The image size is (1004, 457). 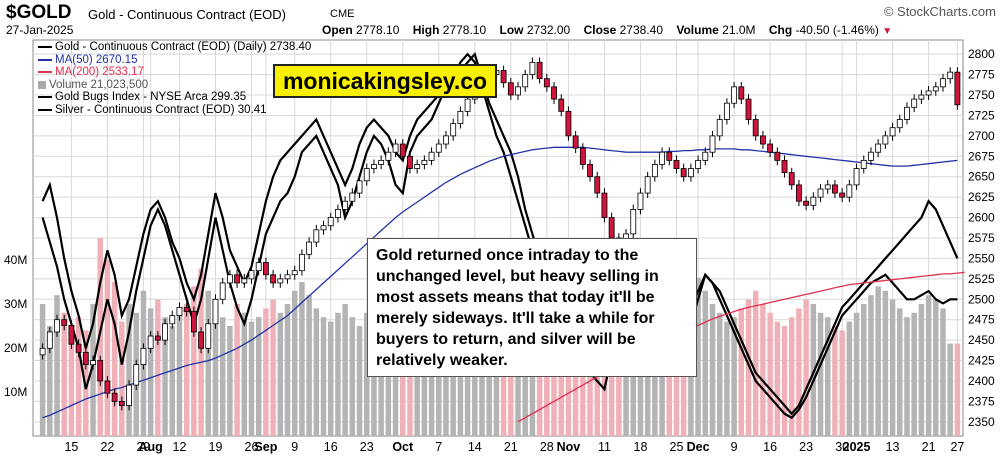 What do you see at coordinates (939, 11) in the screenshot?
I see `brand-link: © StockCharts.com` at bounding box center [939, 11].